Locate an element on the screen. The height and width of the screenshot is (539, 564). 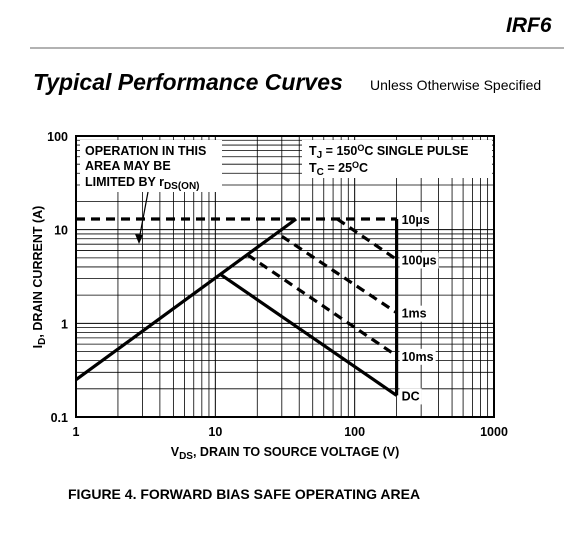
cond-text: = 25 is located at coordinates (338, 168).